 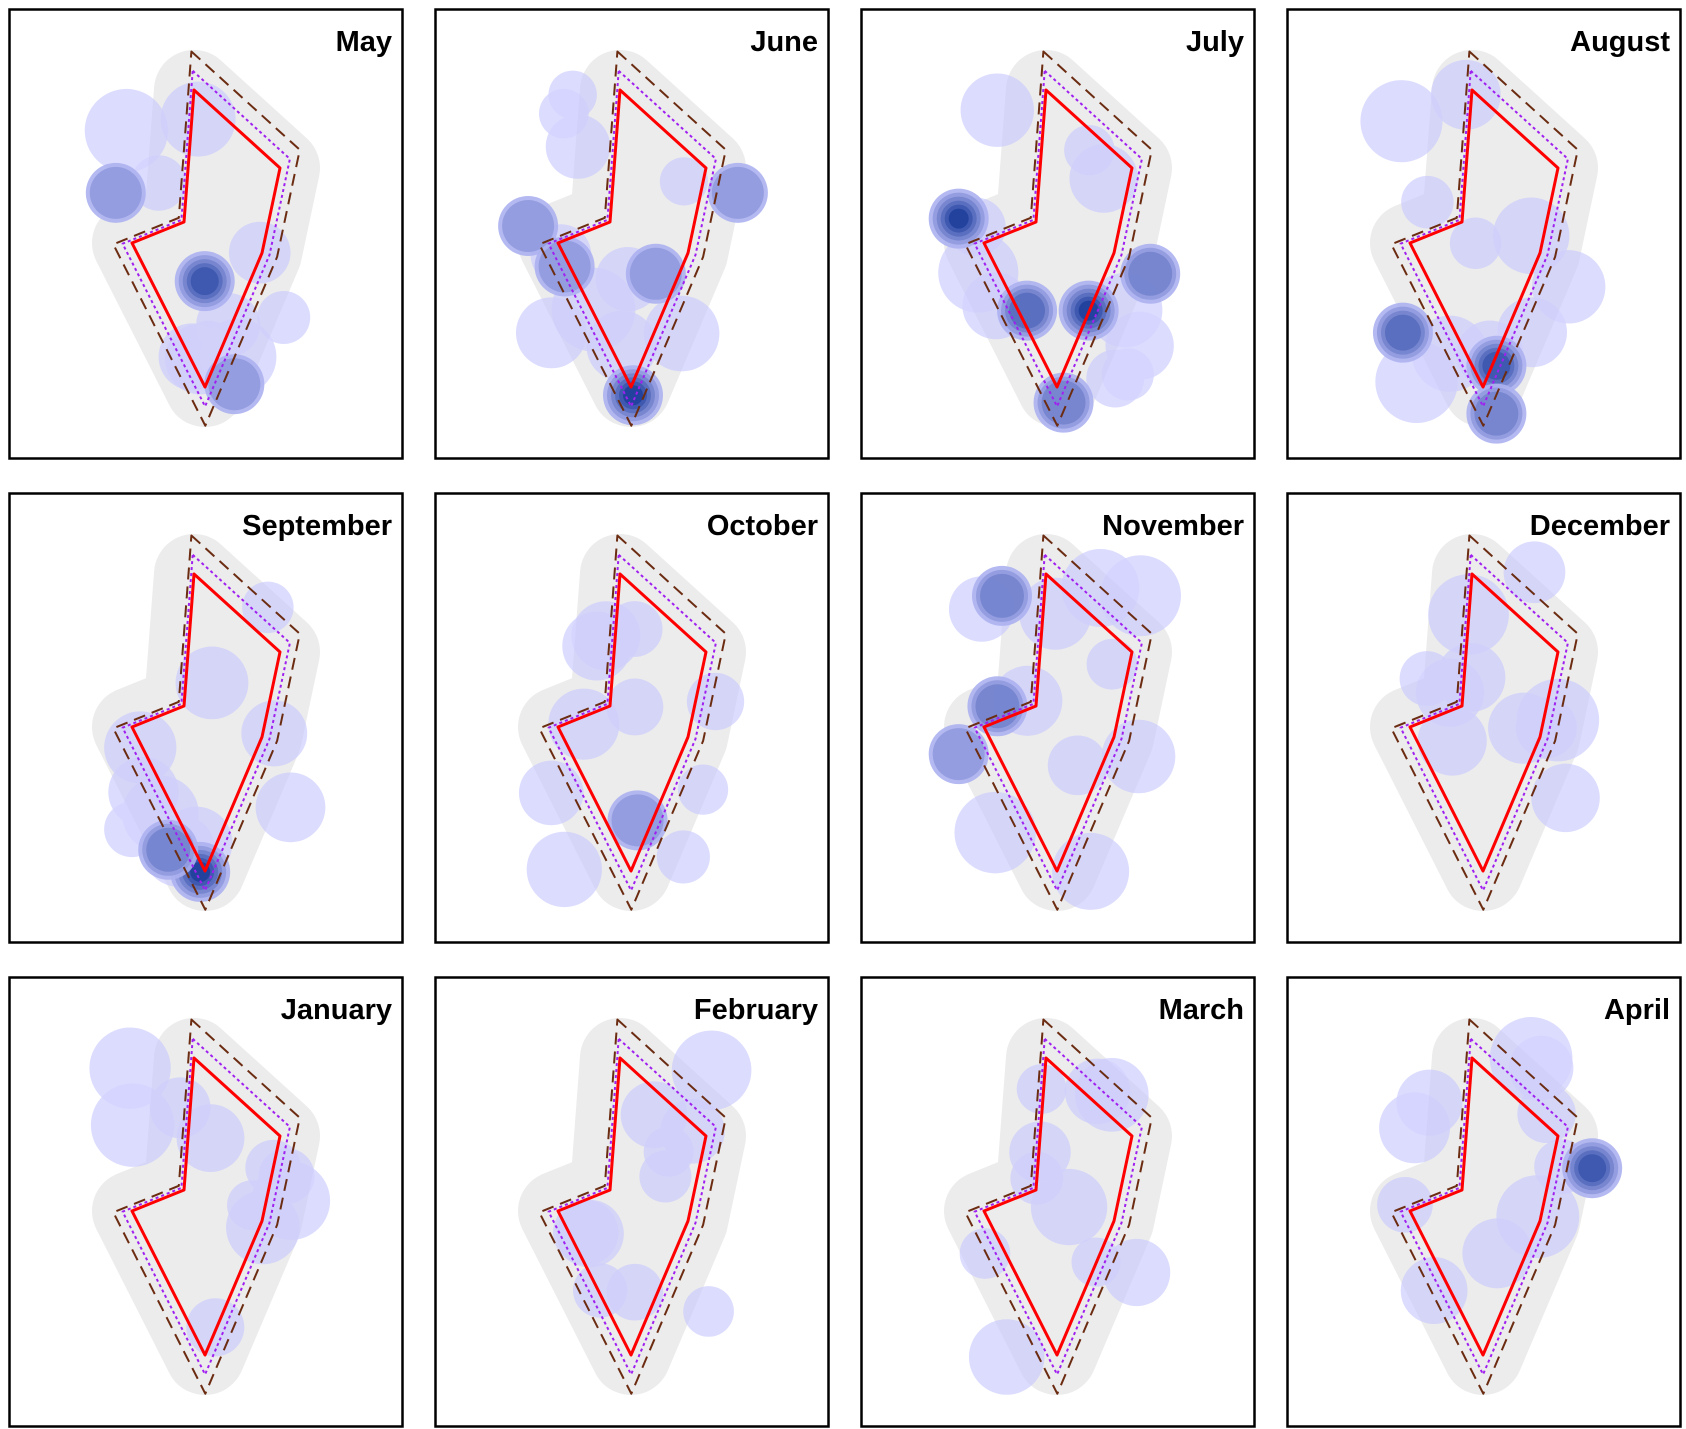 What do you see at coordinates (317, 526) in the screenshot?
I see `panel-title: September` at bounding box center [317, 526].